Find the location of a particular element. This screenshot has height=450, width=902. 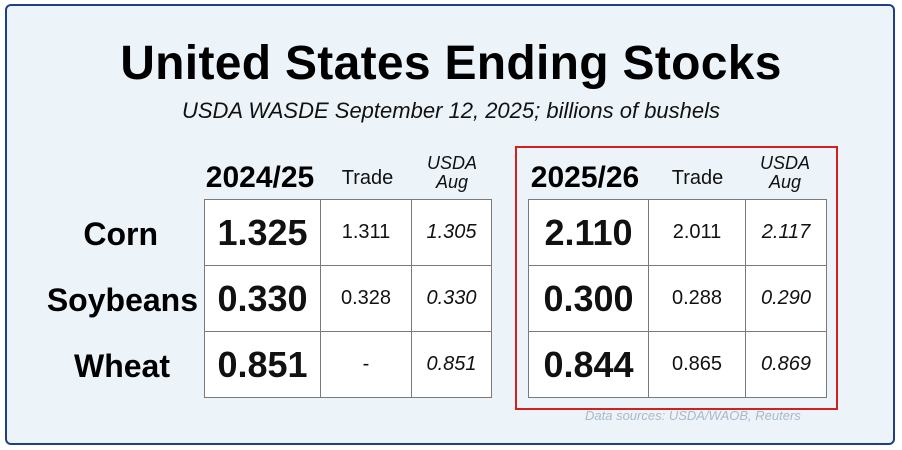

table-row: 0.300 0.288 0.290 is located at coordinates (677, 298).